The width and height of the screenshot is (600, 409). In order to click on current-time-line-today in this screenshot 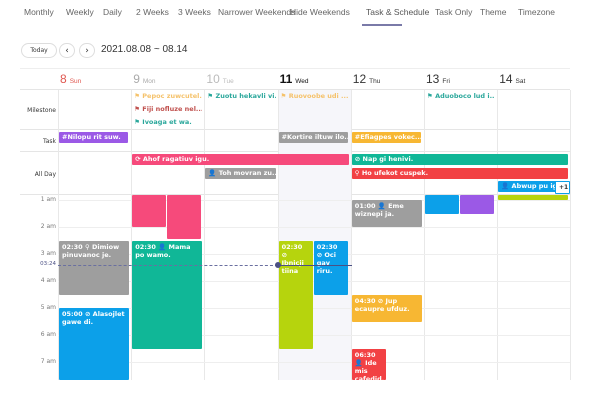, I will do `click(315, 265)`.